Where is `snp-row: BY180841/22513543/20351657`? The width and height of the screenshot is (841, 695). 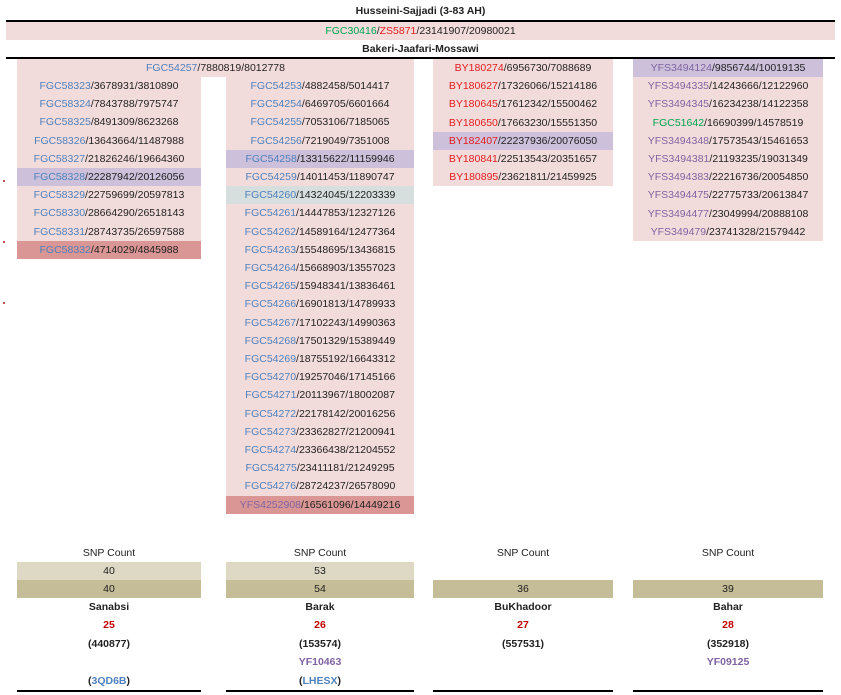 snp-row: BY180841/22513543/20351657 is located at coordinates (523, 159).